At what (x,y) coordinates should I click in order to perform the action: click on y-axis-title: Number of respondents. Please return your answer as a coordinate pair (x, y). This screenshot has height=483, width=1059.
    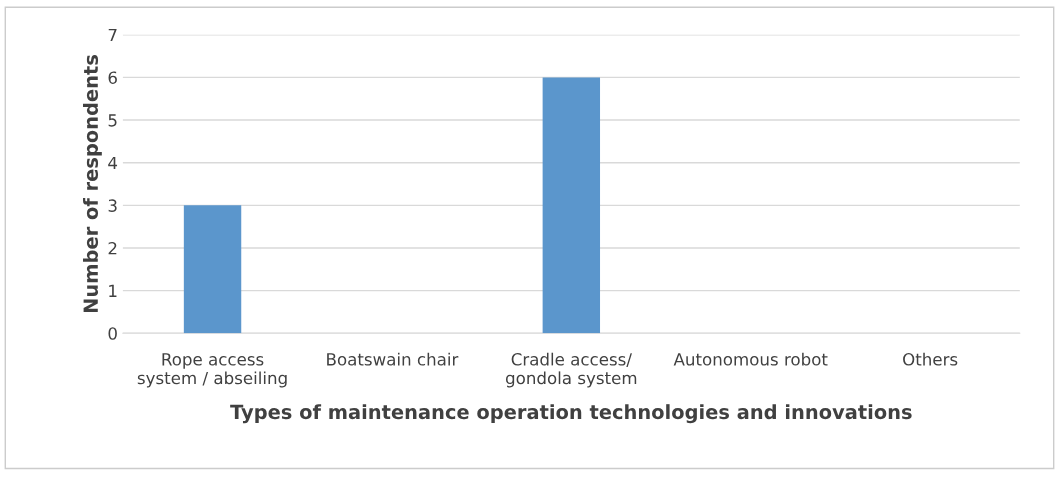
    Looking at the image, I should click on (92, 184).